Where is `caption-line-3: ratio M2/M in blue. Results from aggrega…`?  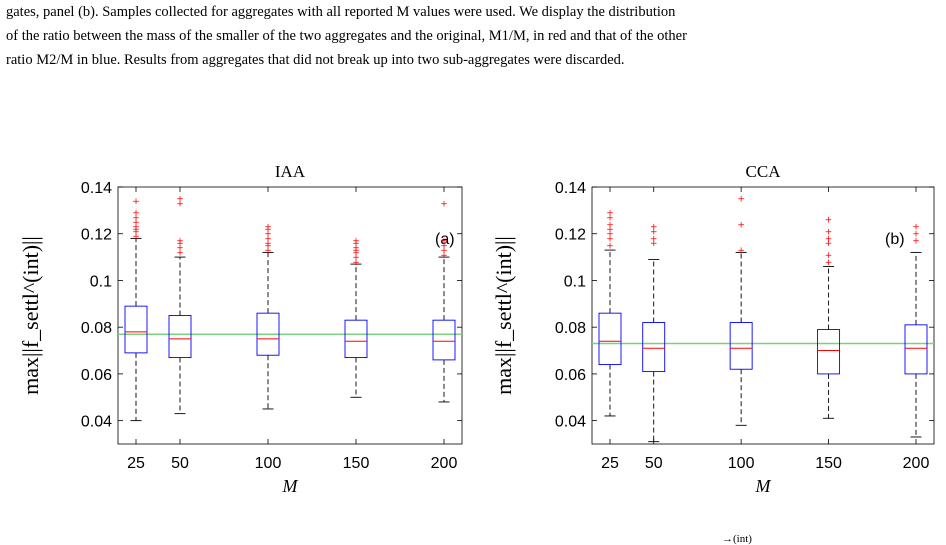 caption-line-3: ratio M2/M in blue. Results from aggrega… is located at coordinates (315, 60).